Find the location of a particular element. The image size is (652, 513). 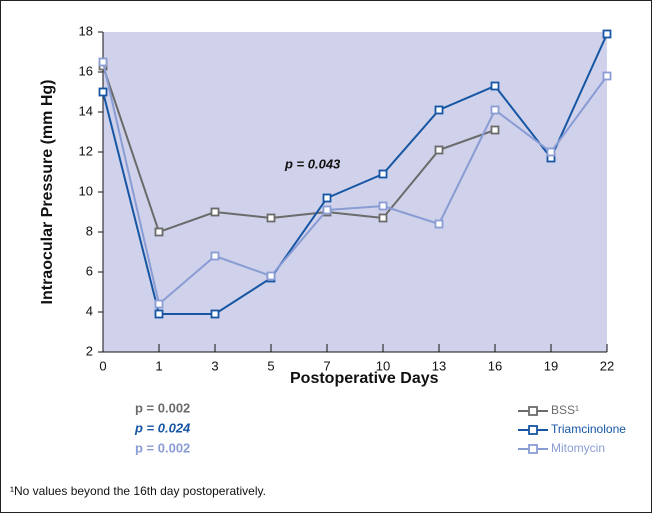

y-tick-label: 12 is located at coordinates (86, 150).